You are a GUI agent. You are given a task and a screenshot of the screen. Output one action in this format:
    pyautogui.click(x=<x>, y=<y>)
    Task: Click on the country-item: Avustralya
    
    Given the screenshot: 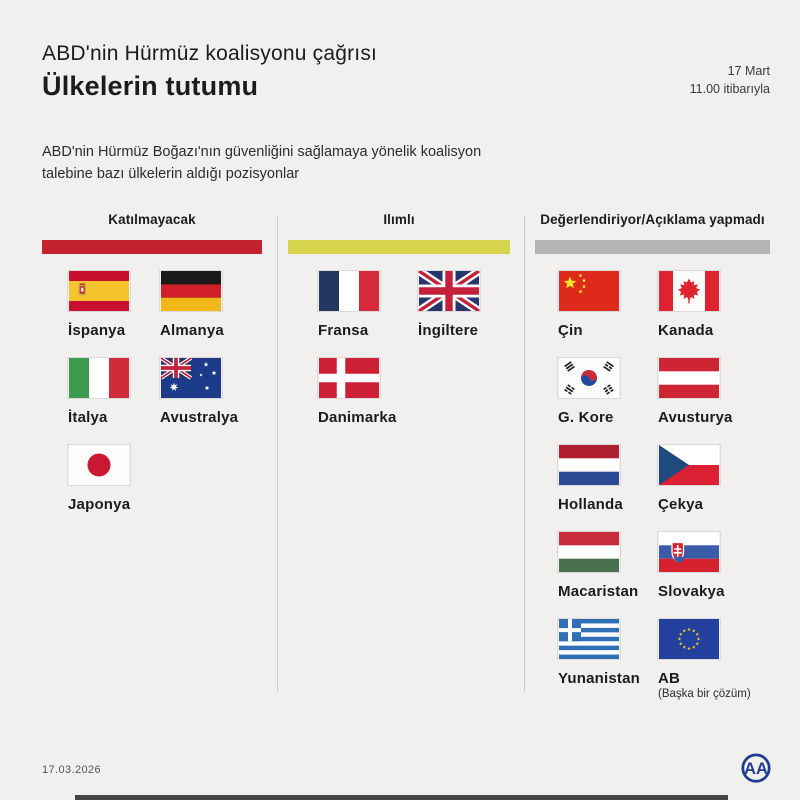 What is the action you would take?
    pyautogui.click(x=206, y=391)
    